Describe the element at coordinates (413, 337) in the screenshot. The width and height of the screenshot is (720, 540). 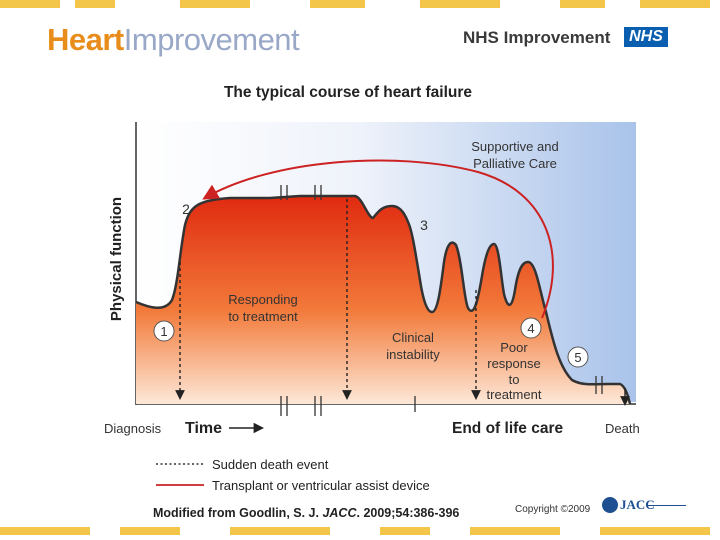
I see `clinical-instability-label-line1: Clinical` at that location.